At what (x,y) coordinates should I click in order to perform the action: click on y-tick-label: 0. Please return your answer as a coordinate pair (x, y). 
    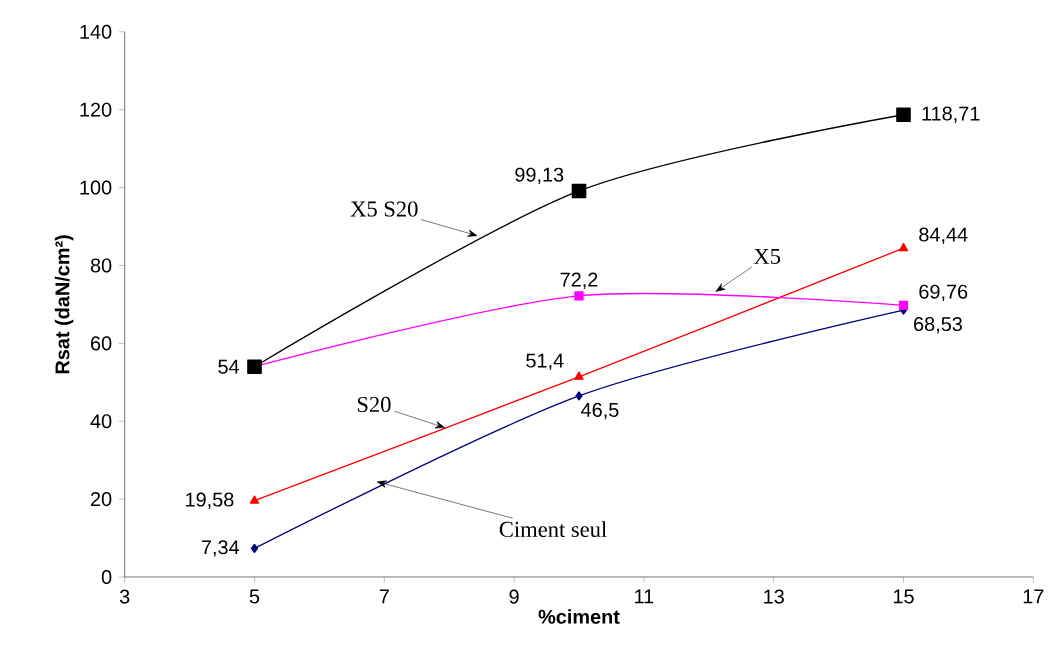
    Looking at the image, I should click on (106, 577).